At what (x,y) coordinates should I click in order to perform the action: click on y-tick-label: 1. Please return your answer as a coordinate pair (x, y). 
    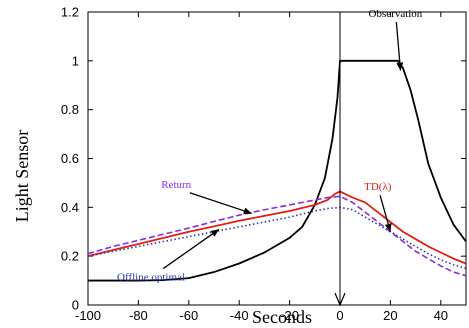
    Looking at the image, I should click on (75, 60).